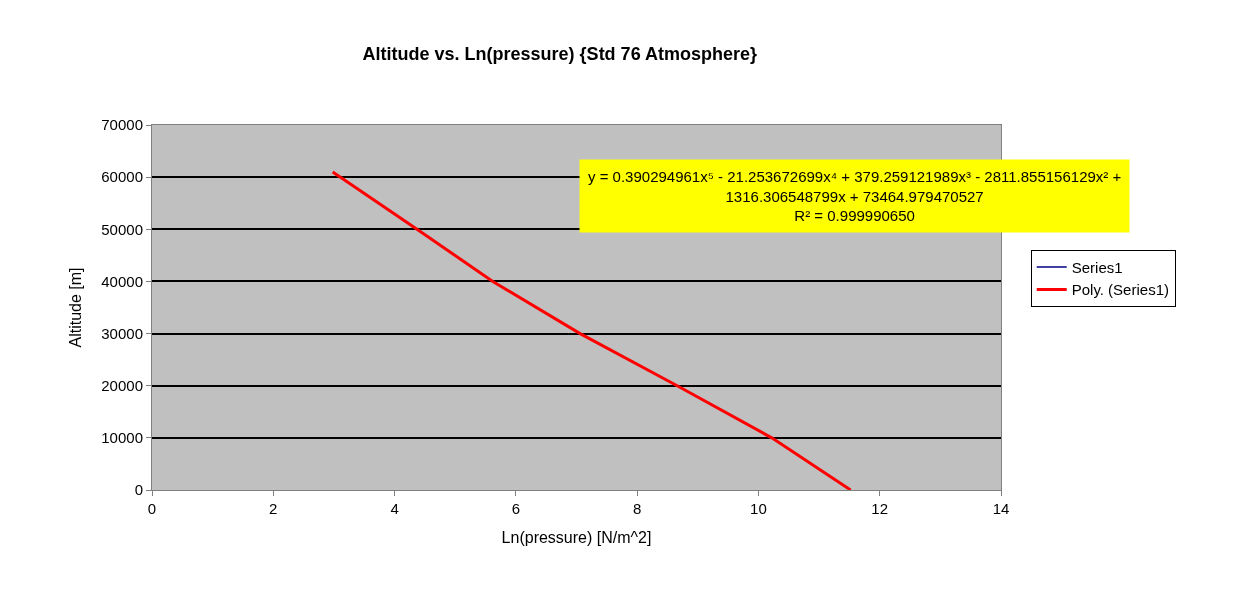 The height and width of the screenshot is (601, 1244). I want to click on y-tick-label: 50000, so click(122, 229).